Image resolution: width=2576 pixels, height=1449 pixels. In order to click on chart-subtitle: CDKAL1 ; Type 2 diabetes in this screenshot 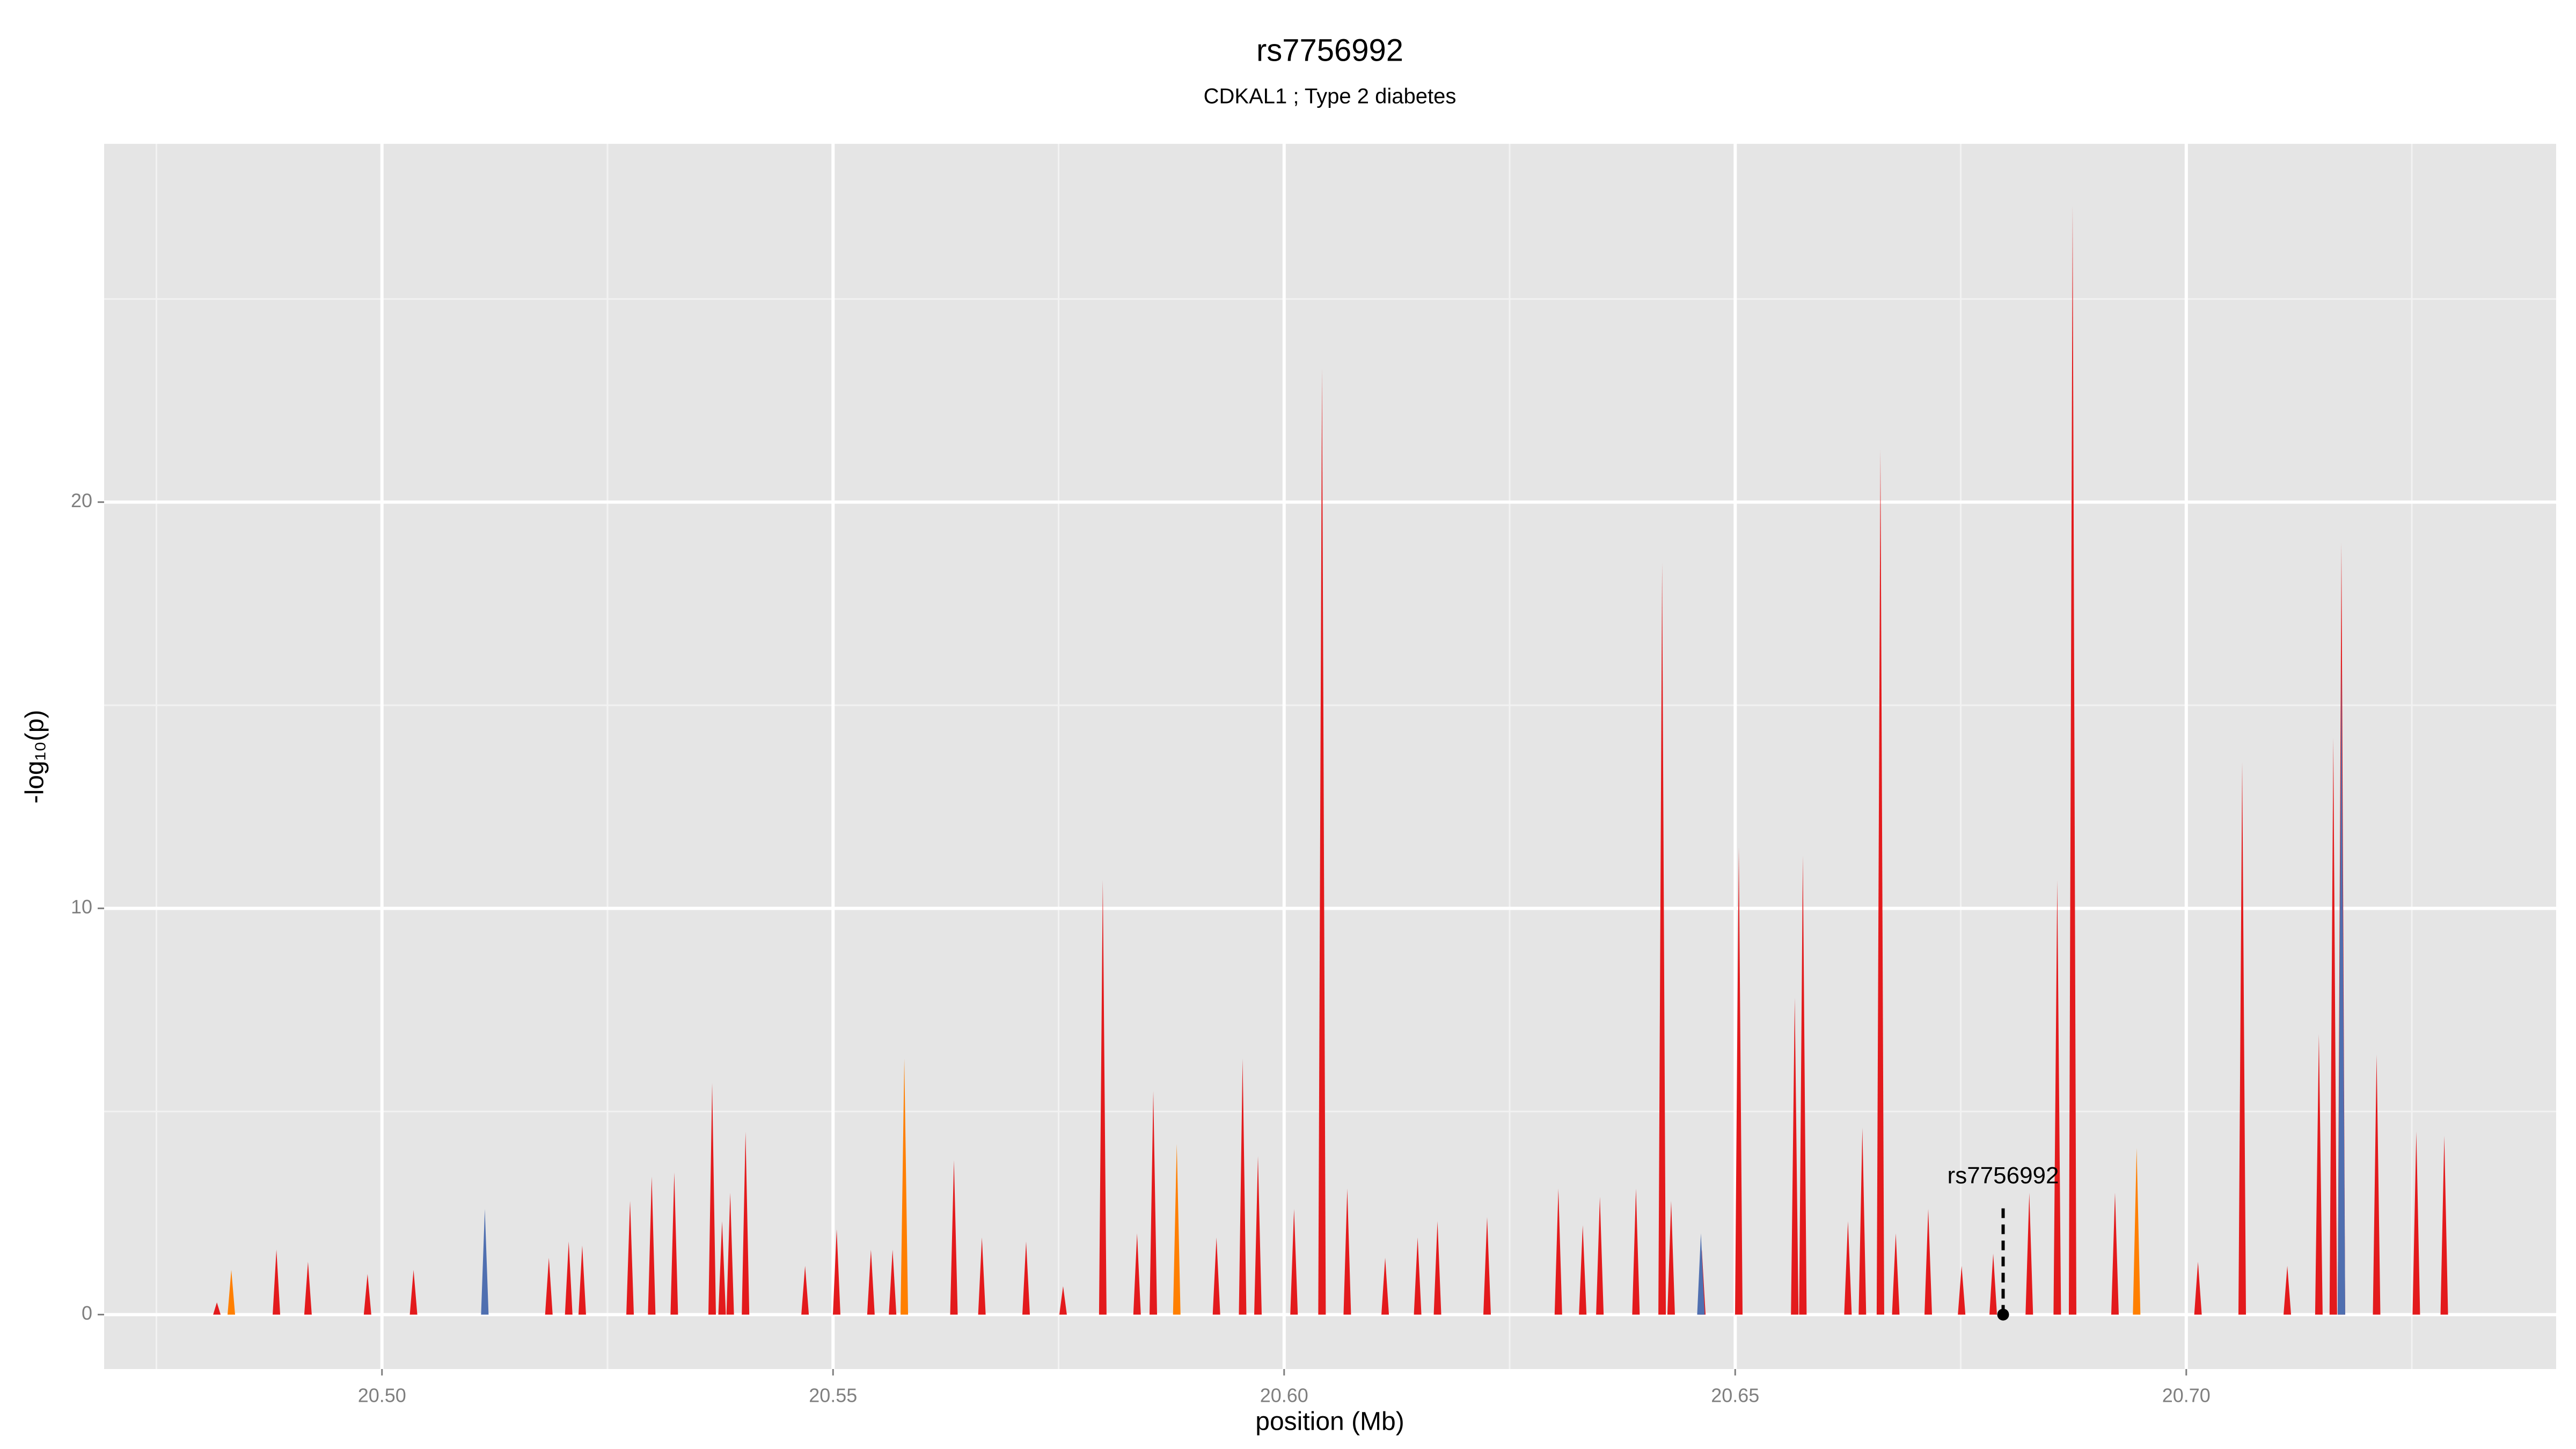, I will do `click(1330, 96)`.